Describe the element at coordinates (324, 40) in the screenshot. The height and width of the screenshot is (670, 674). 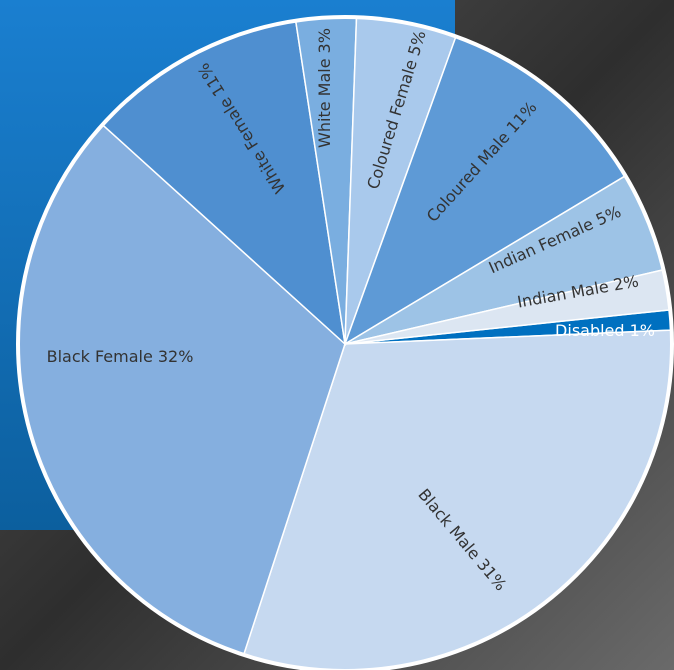
I see `value-label: 3%` at that location.